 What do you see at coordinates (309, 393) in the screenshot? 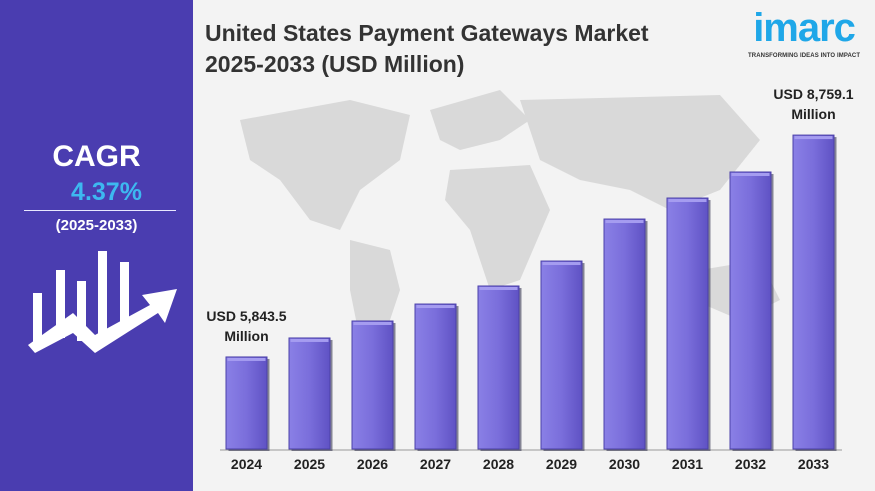
I see `bar-2025` at bounding box center [309, 393].